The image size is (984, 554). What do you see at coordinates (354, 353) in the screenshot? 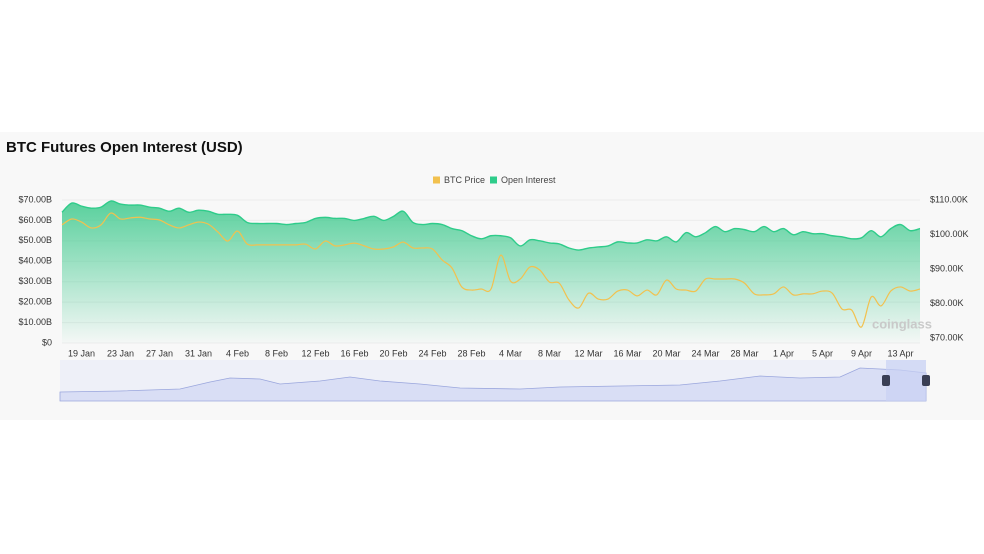
I see `x-tick-label: 16 Feb` at bounding box center [354, 353].